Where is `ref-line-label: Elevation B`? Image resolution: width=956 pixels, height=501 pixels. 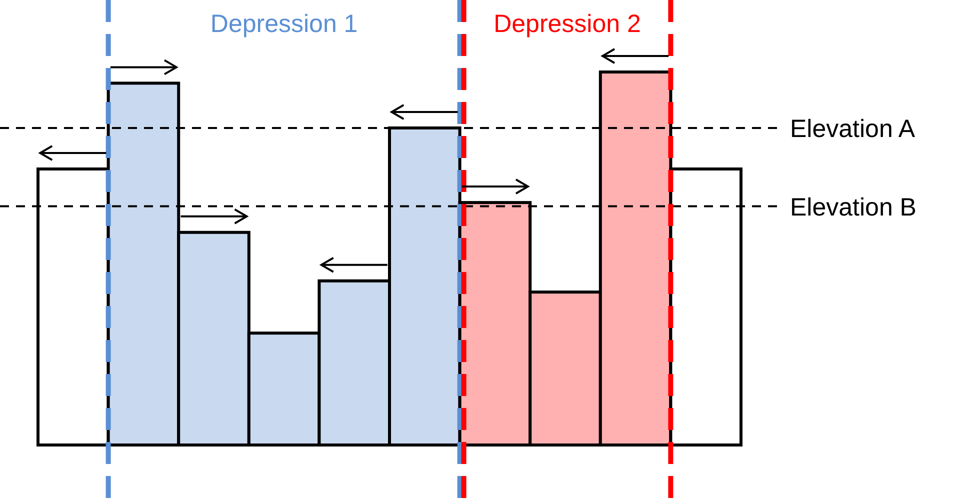 ref-line-label: Elevation B is located at coordinates (853, 207).